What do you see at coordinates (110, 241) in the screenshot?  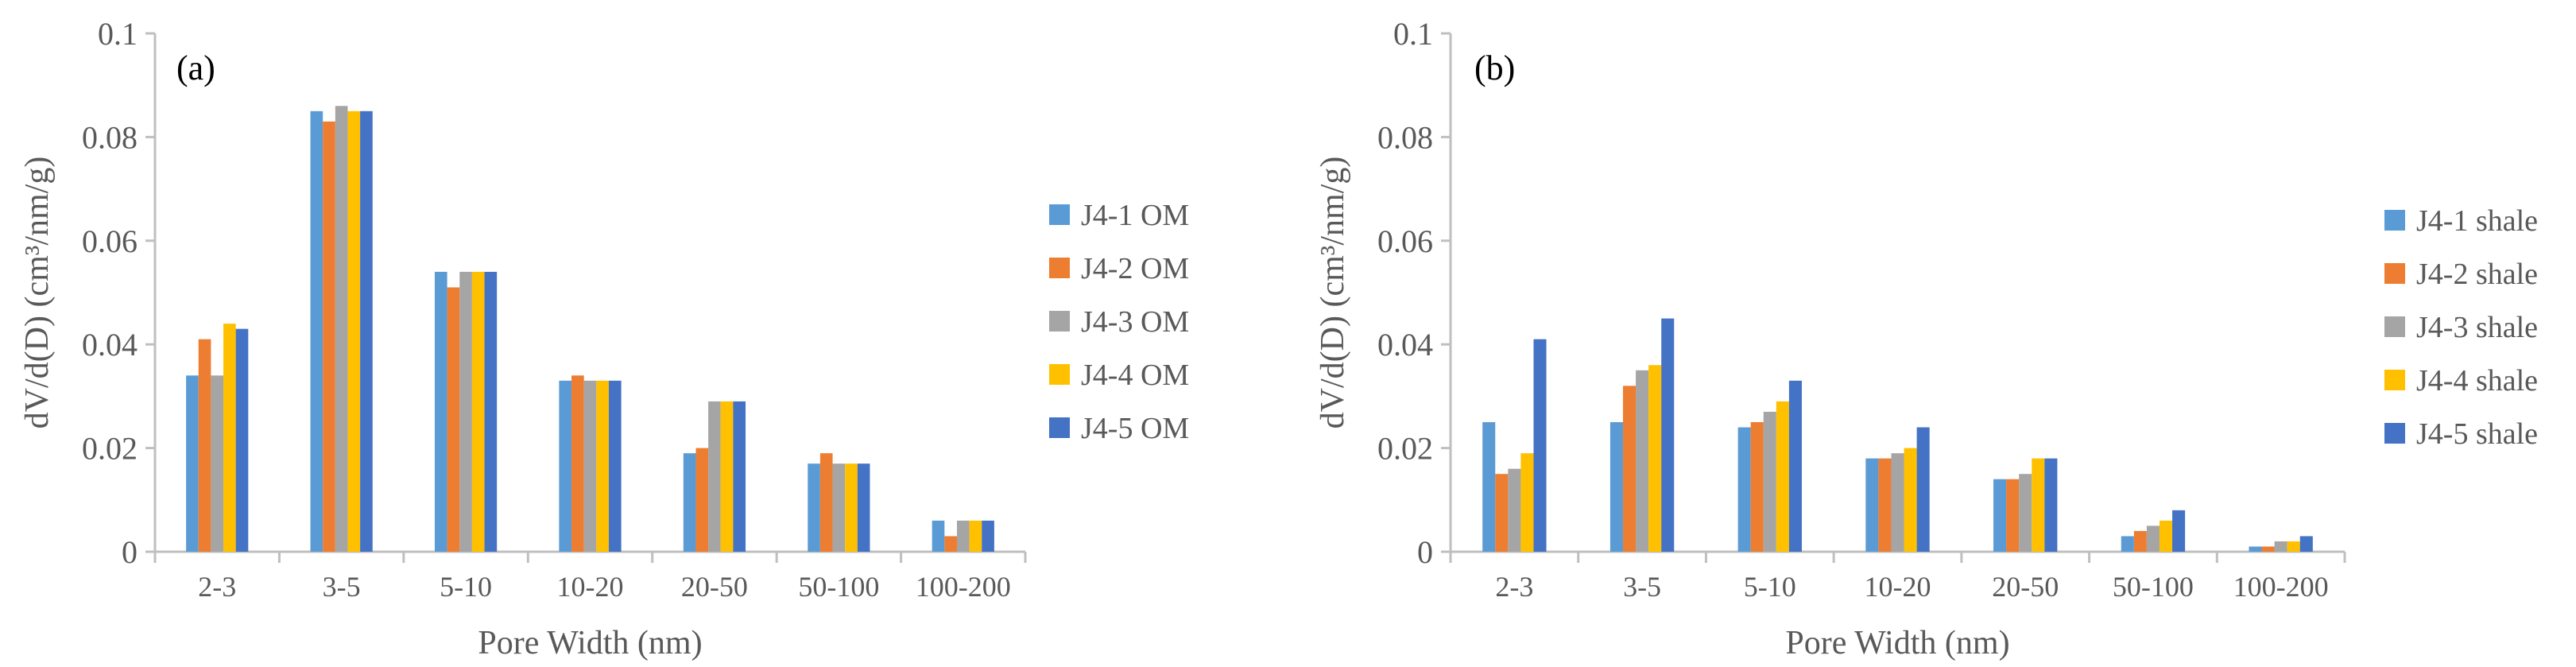 I see `y-tick-label: 0.06` at bounding box center [110, 241].